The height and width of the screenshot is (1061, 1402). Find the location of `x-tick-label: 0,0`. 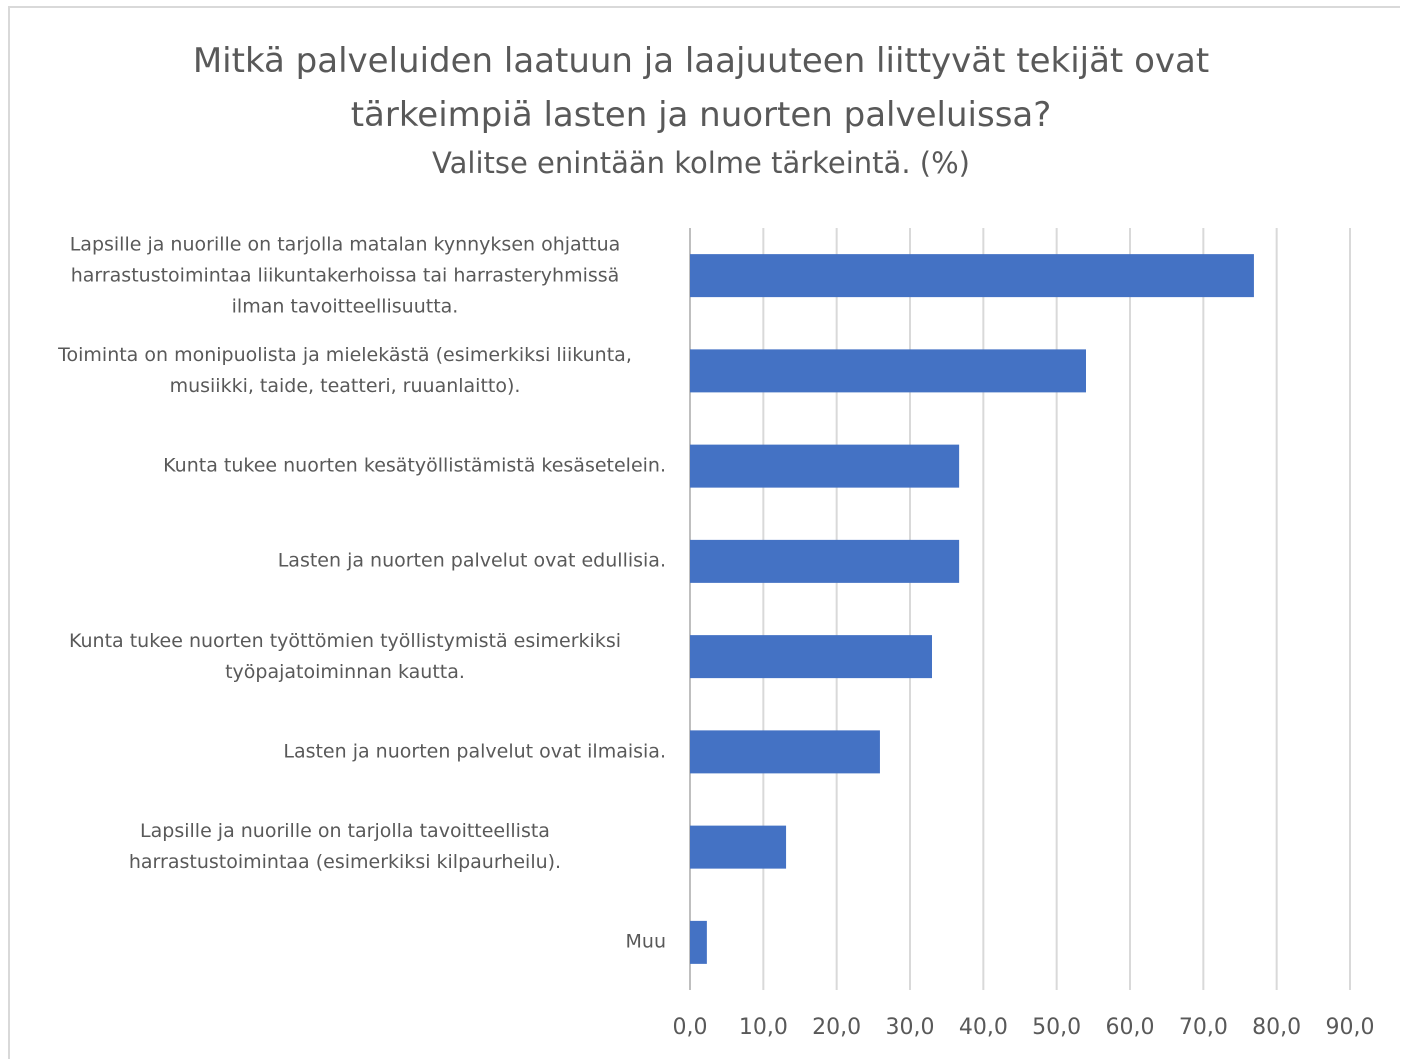

x-tick-label: 0,0 is located at coordinates (690, 1027).